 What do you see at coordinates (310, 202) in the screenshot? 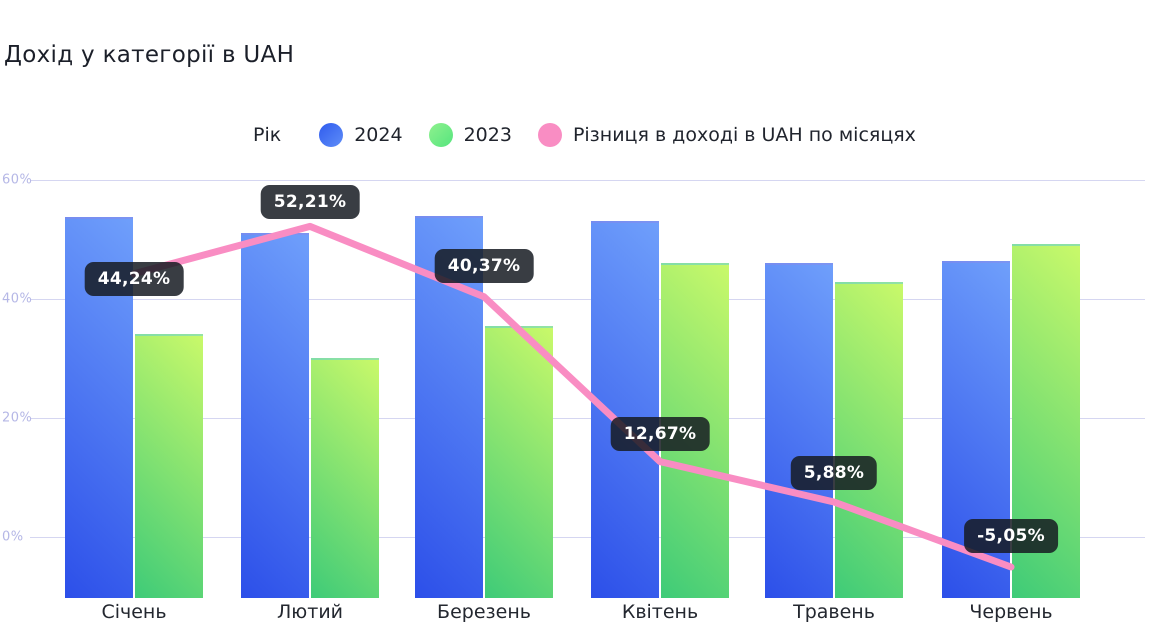
I see `line-point-label: 52,21%` at bounding box center [310, 202].